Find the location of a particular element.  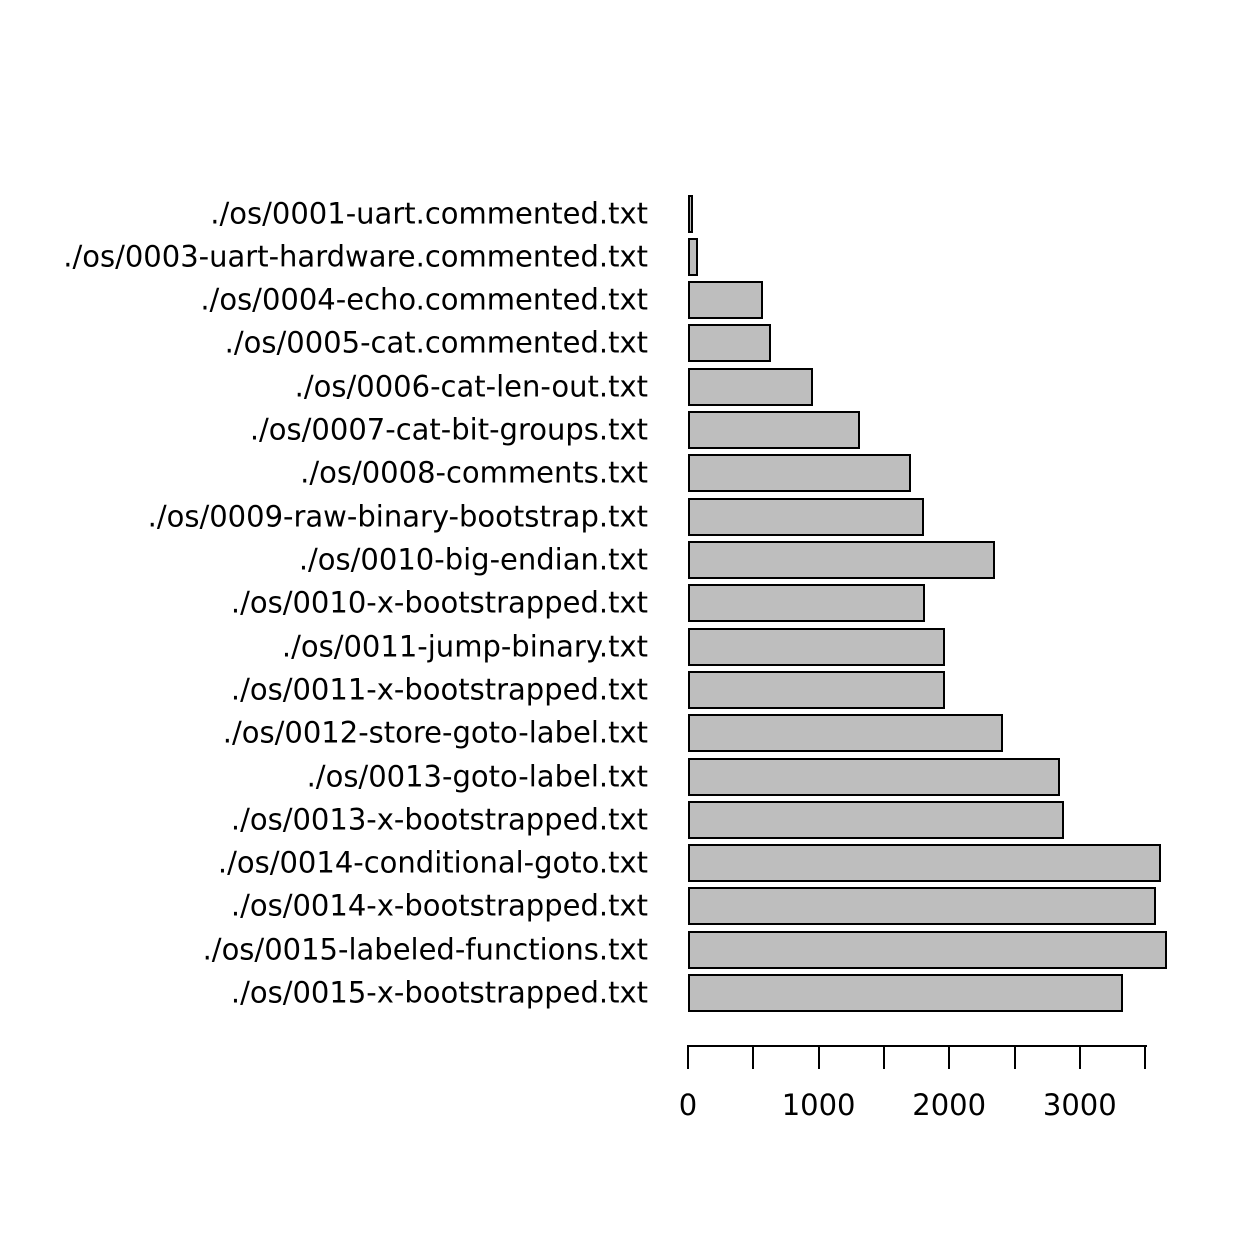

bar-category-label: ./os/0003-uart-hardware.commented.txt is located at coordinates (355, 256).